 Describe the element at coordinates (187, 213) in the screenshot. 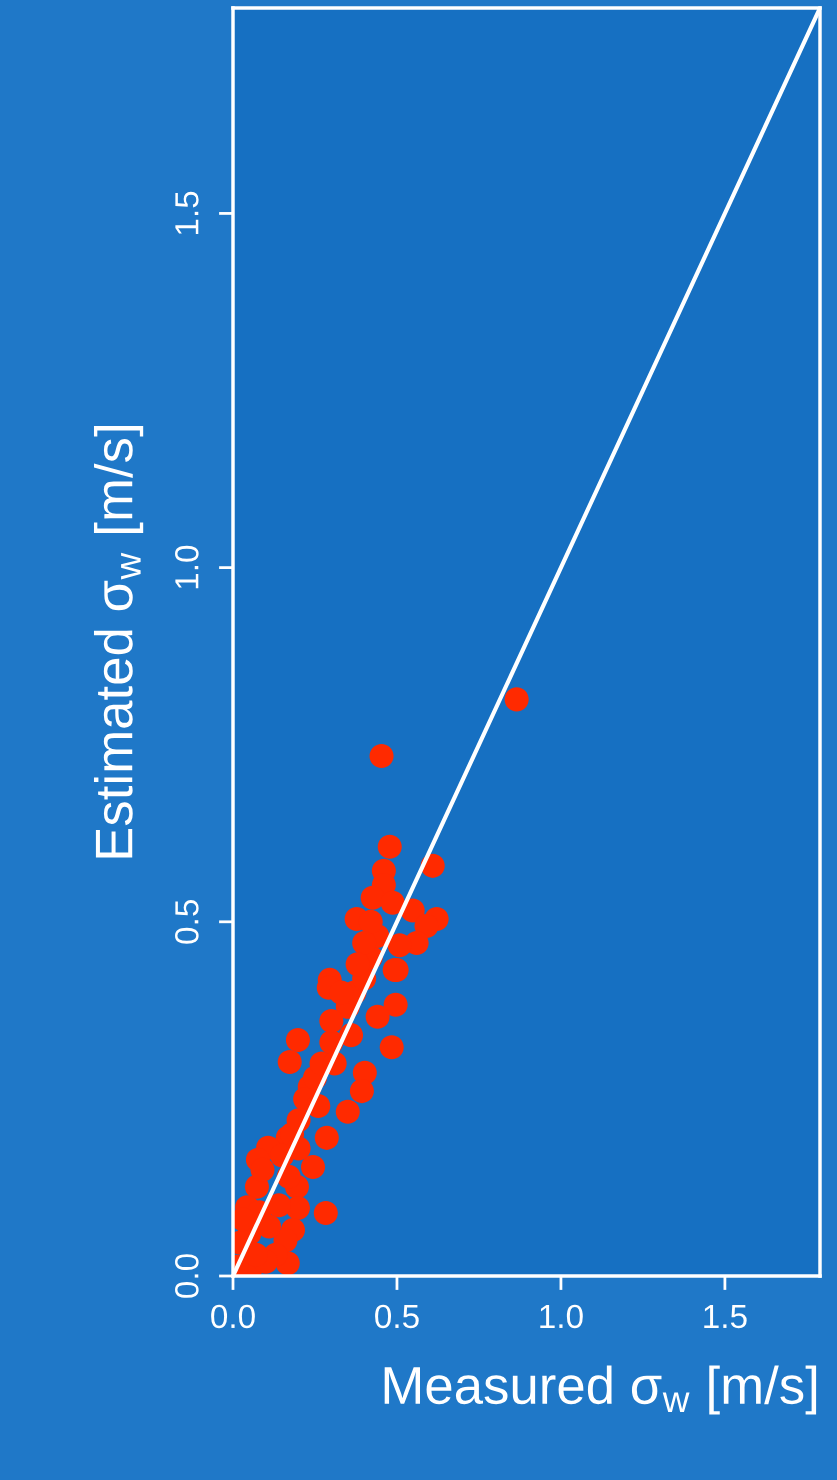

I see `y-tick-label: 1.5` at that location.